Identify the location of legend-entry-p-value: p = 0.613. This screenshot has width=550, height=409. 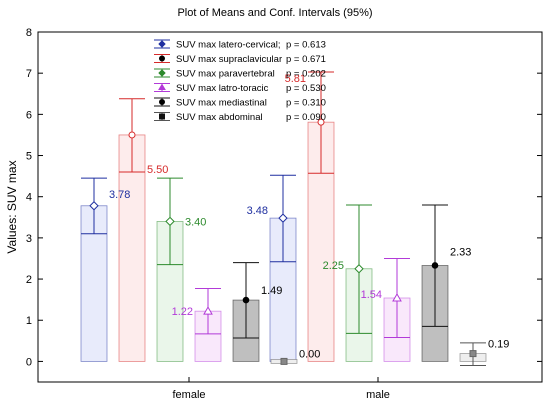
(306, 45).